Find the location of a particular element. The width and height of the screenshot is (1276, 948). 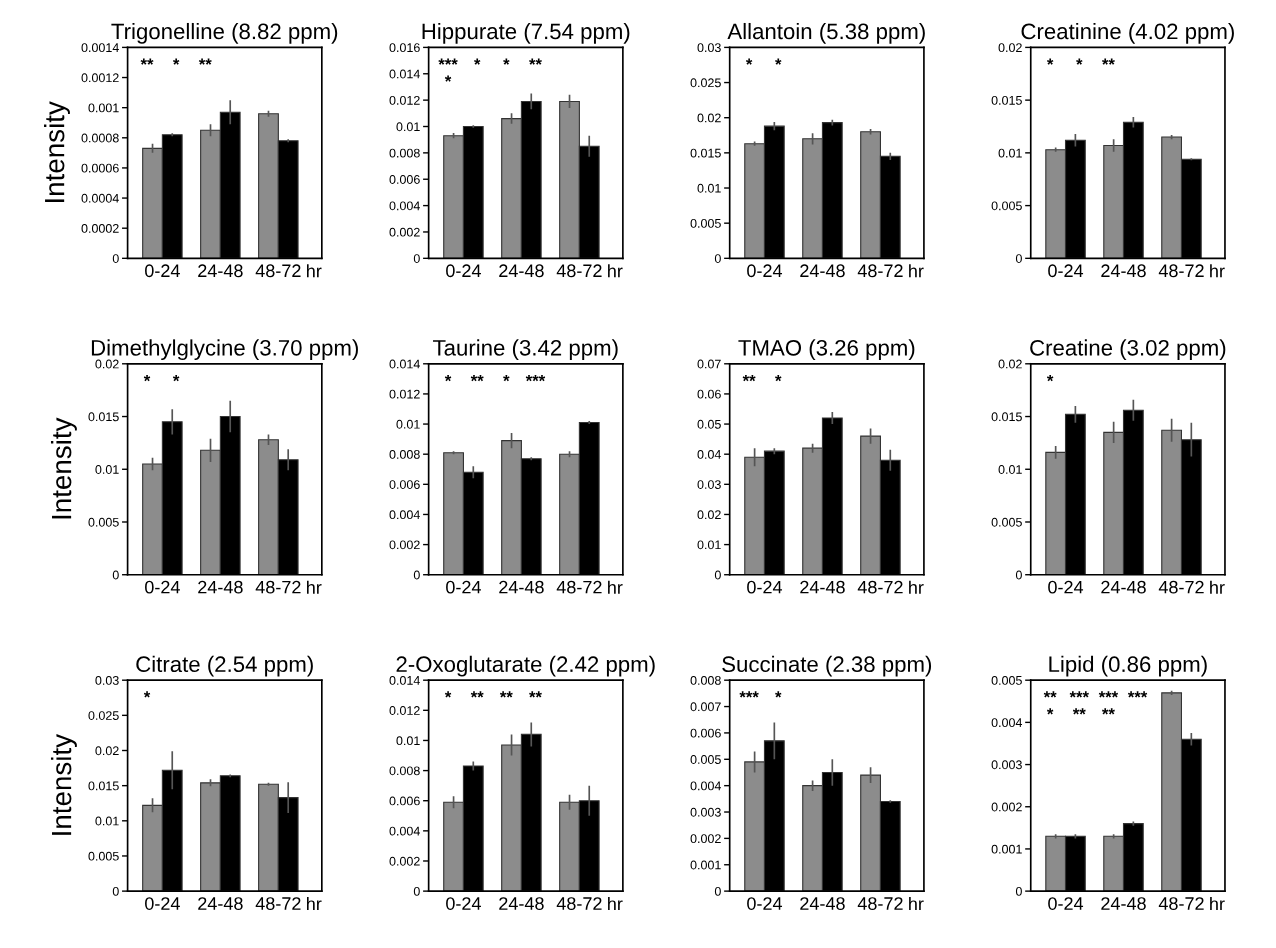

chart-title: Trigonelline (8.82 ppm) is located at coordinates (224, 33).